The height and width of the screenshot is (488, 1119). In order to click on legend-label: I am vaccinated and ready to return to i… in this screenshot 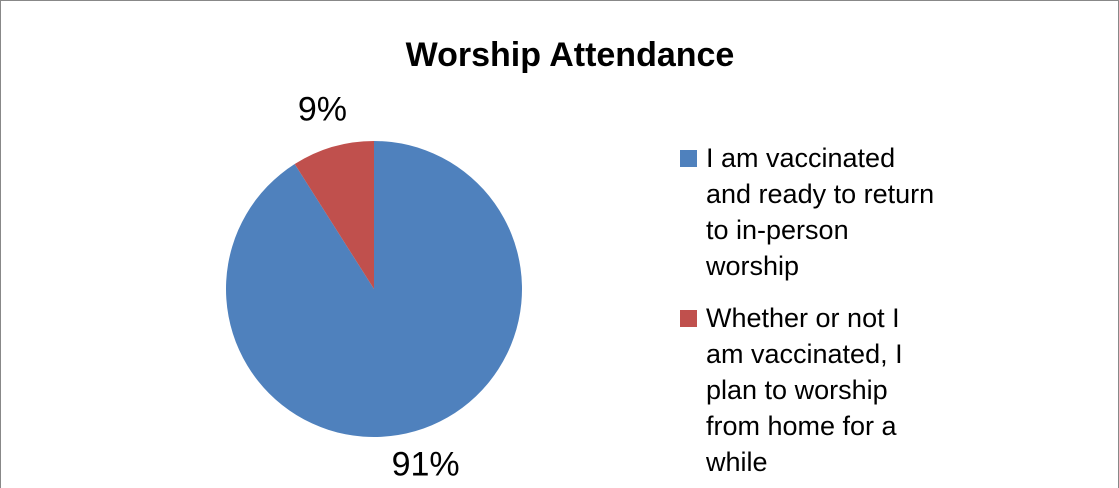, I will do `click(820, 212)`.